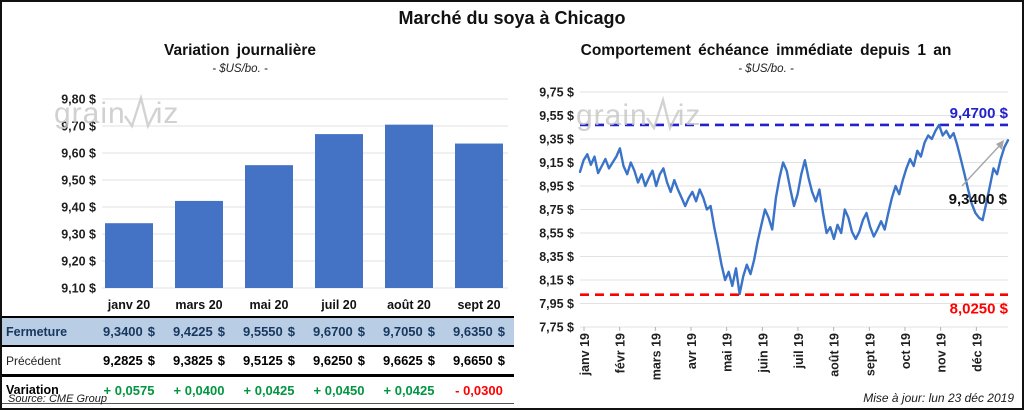 This screenshot has height=410, width=1024. Describe the element at coordinates (199, 305) in the screenshot. I see `month-header: mars 20` at that location.